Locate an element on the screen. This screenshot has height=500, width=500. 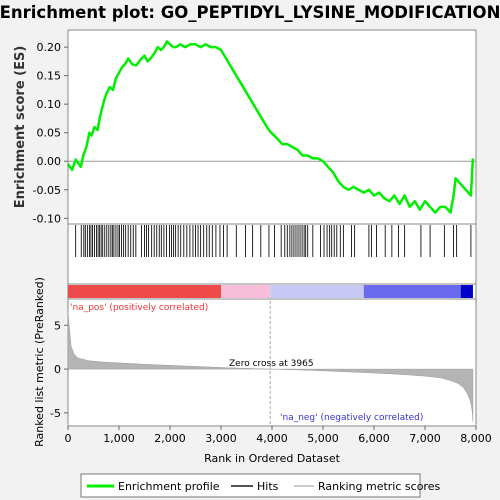
x-tick-label: 6,000 is located at coordinates (374, 438).